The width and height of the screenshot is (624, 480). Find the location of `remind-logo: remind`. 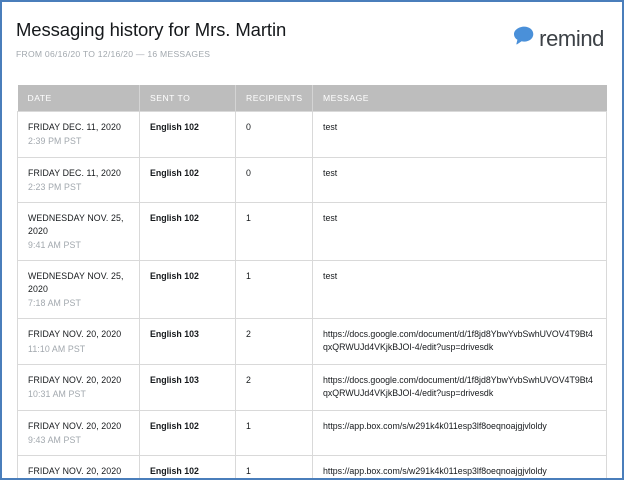

remind-logo: remind is located at coordinates (560, 34).